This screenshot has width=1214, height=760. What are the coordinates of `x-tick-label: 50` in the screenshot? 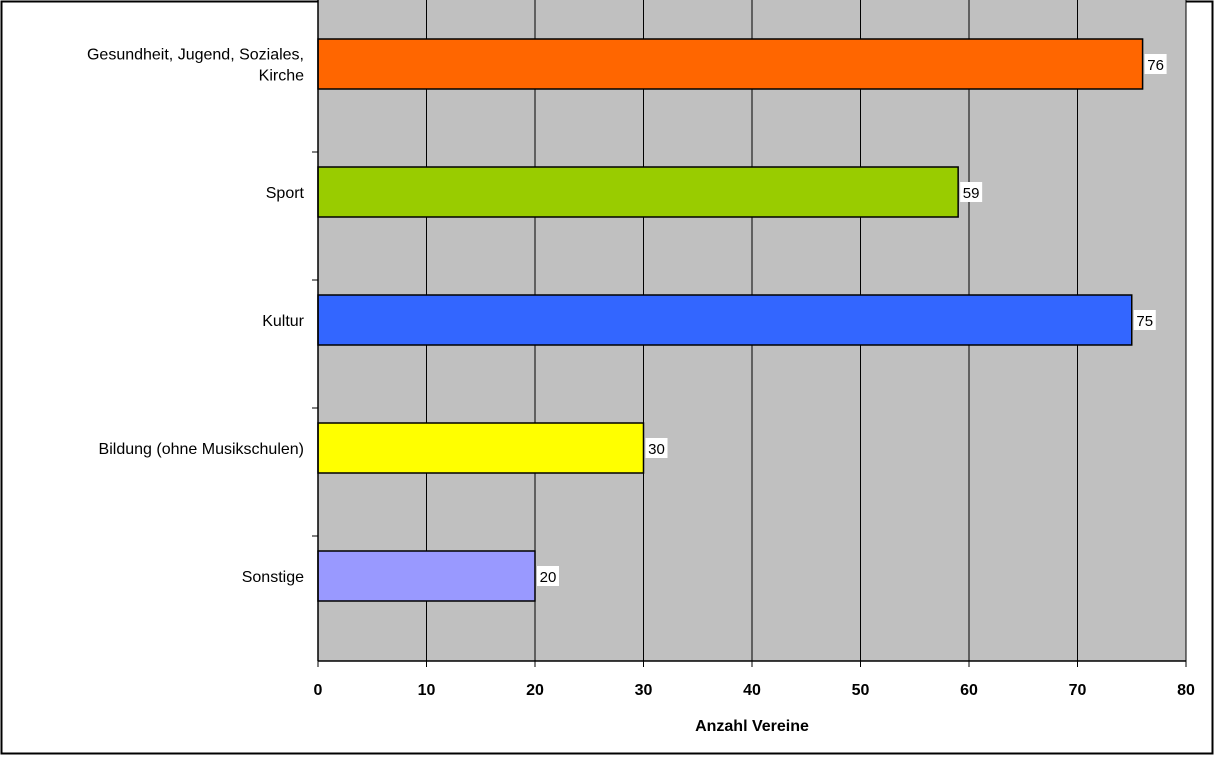 It's located at (861, 690).